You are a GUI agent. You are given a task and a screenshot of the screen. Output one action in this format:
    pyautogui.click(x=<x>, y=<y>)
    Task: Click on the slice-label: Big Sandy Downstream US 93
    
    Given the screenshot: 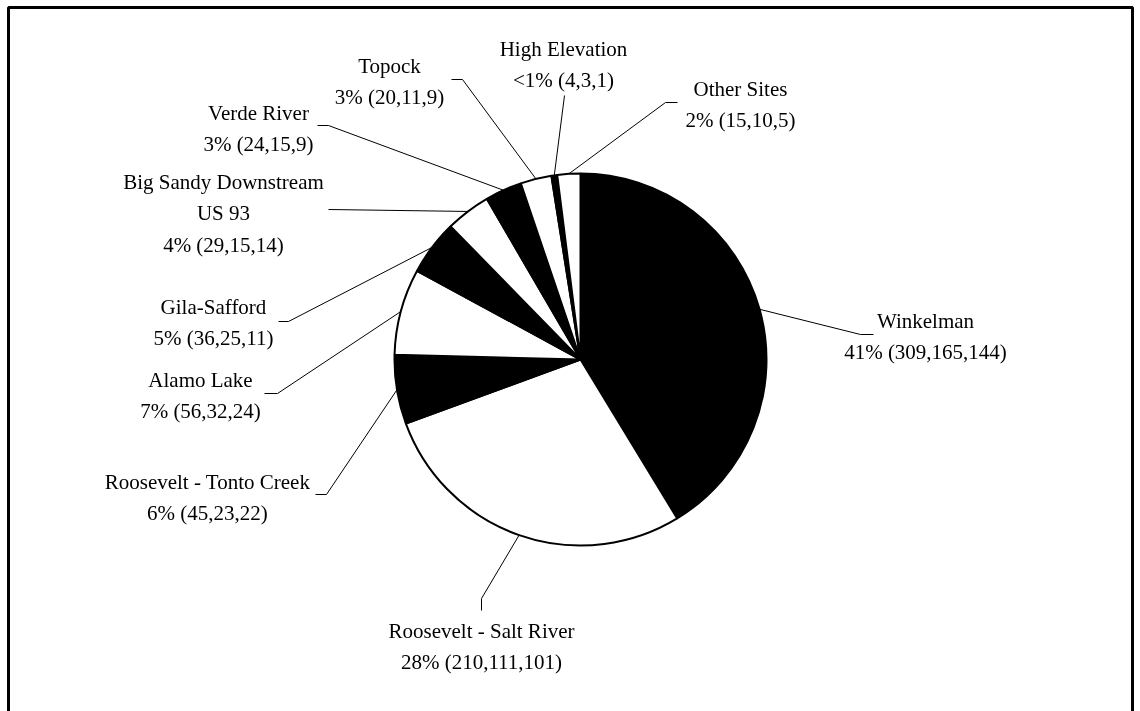 What is the action you would take?
    pyautogui.click(x=223, y=197)
    